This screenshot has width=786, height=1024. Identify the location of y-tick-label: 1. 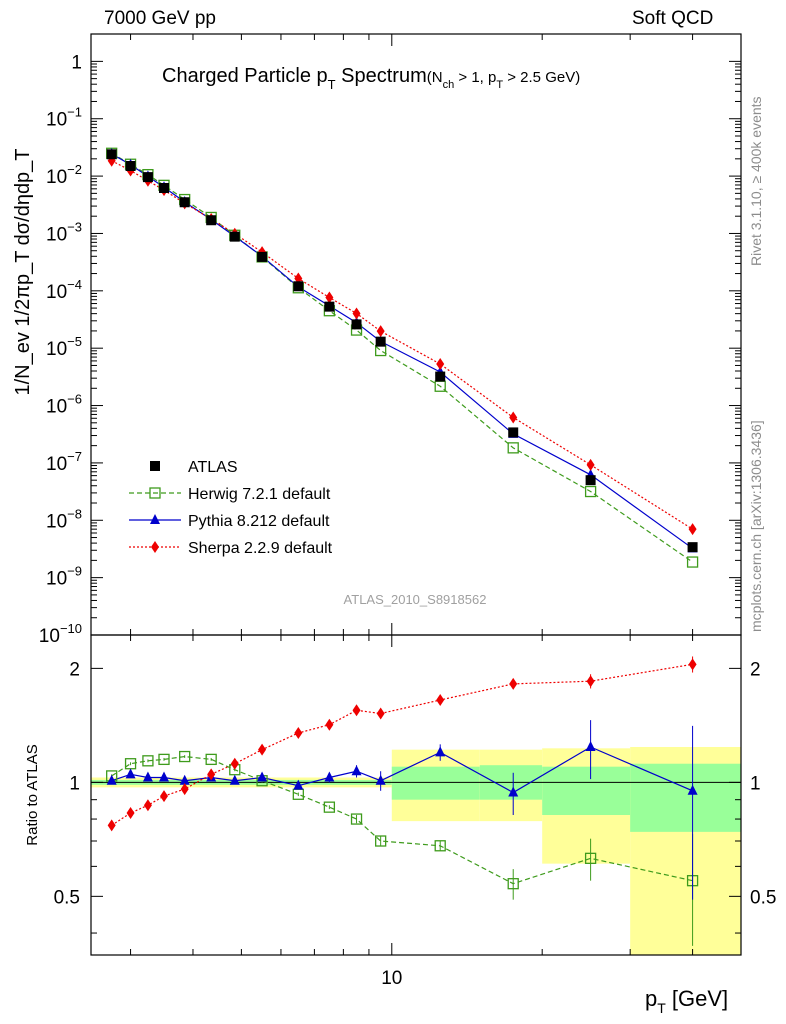
(76, 62).